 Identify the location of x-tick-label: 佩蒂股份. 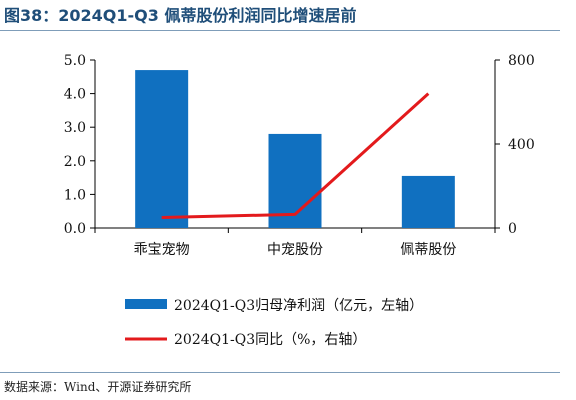
(428, 250).